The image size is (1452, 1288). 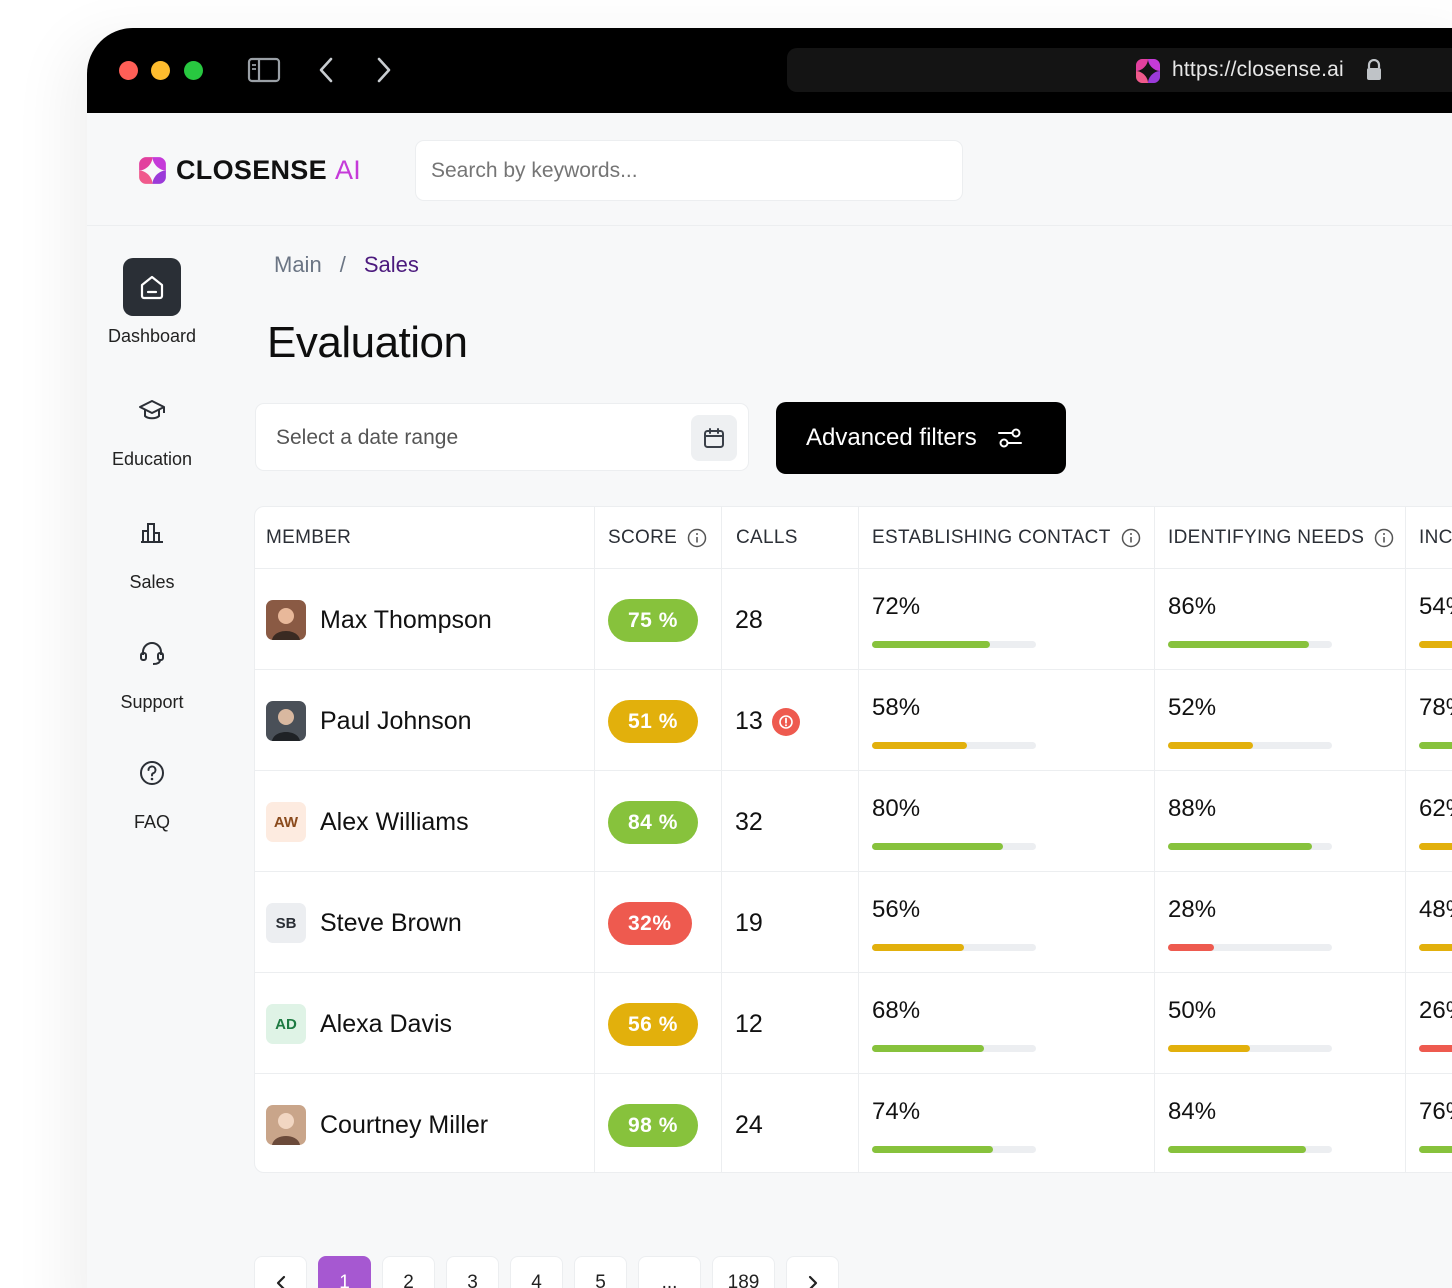 I want to click on search-input, so click(x=689, y=170).